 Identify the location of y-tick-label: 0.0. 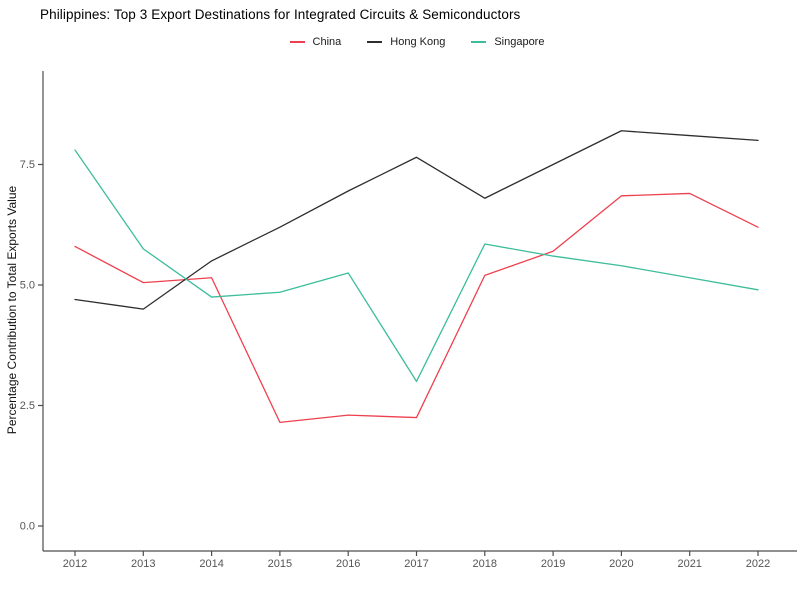
(27, 527).